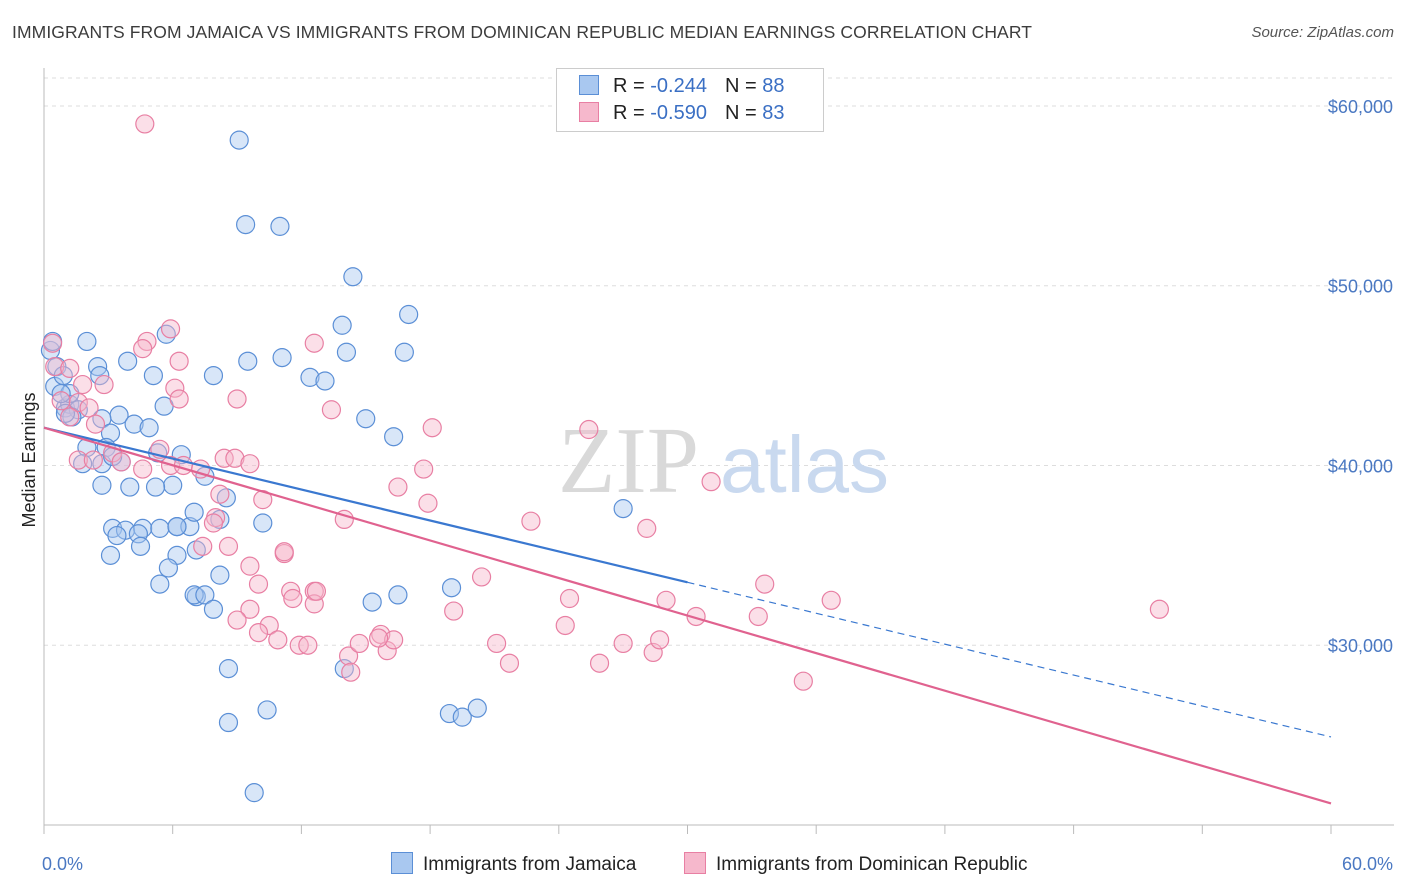 Image resolution: width=1406 pixels, height=892 pixels. I want to click on bottom-legend-dominican: Immigrants from Dominican Republic, so click(856, 864).